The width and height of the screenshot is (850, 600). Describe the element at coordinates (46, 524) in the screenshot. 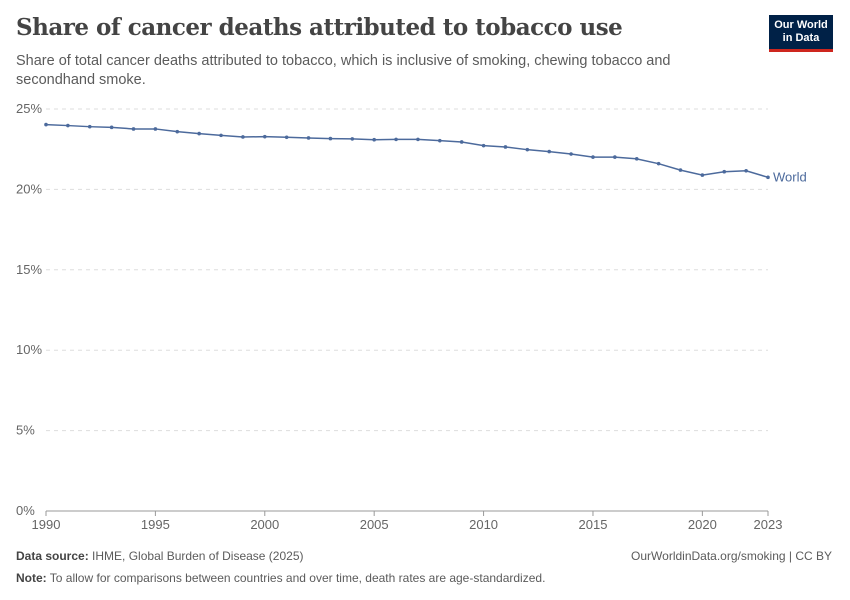

I see `x-tick-label: 1990` at that location.